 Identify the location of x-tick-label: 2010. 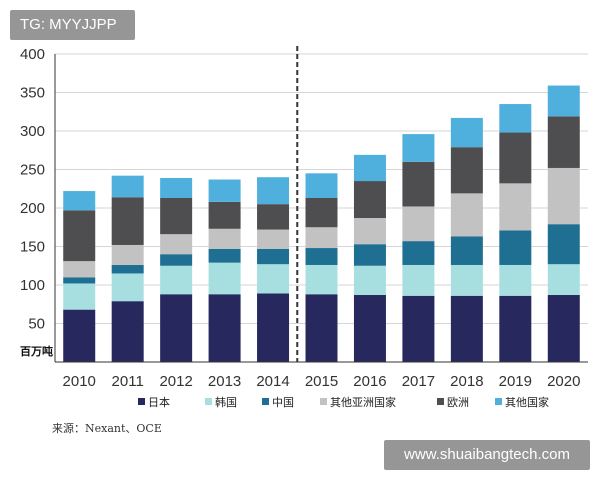
(79, 381).